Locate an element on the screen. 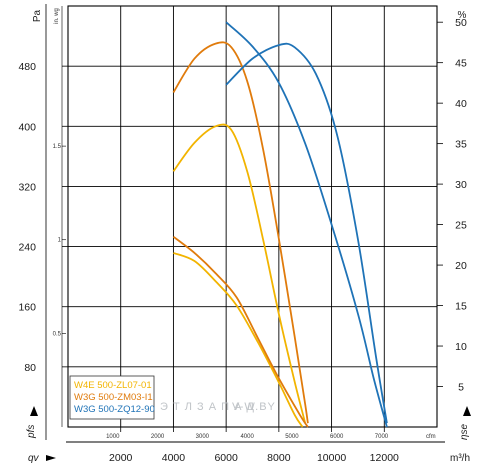  eff-axis-arrow-icon is located at coordinates (467, 411).